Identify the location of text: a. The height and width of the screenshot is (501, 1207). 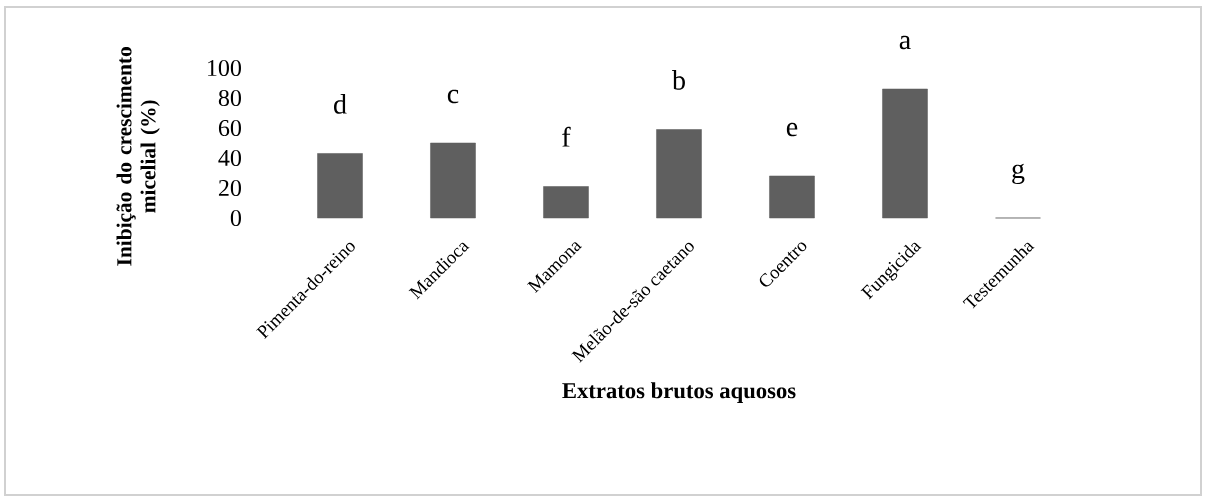
(905, 42).